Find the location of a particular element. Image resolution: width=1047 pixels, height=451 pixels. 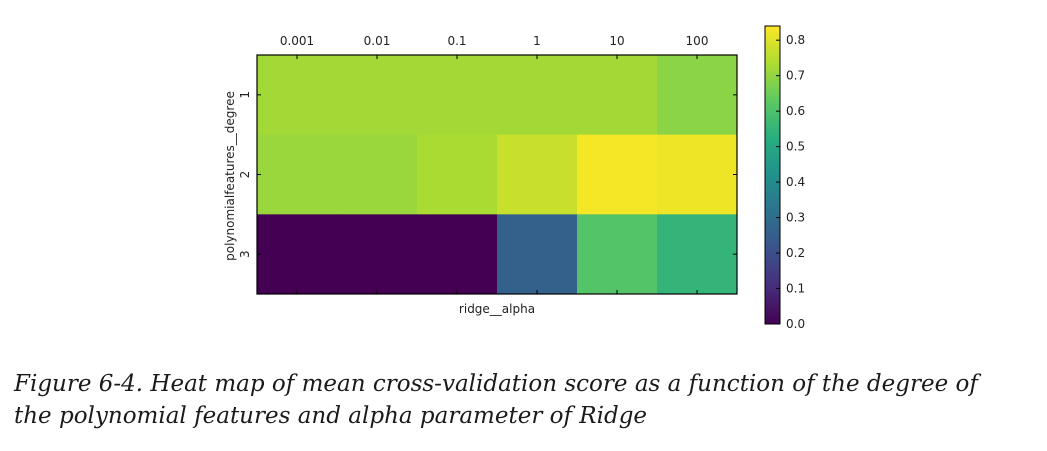

x-axis-label: ridge__alpha is located at coordinates (497, 309).